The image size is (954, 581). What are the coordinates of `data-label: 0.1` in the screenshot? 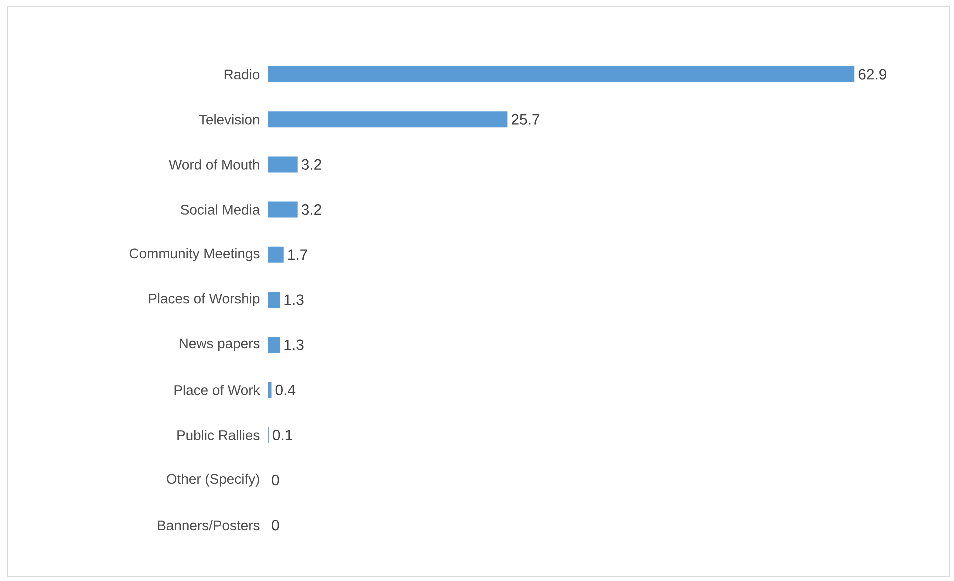 It's located at (282, 435).